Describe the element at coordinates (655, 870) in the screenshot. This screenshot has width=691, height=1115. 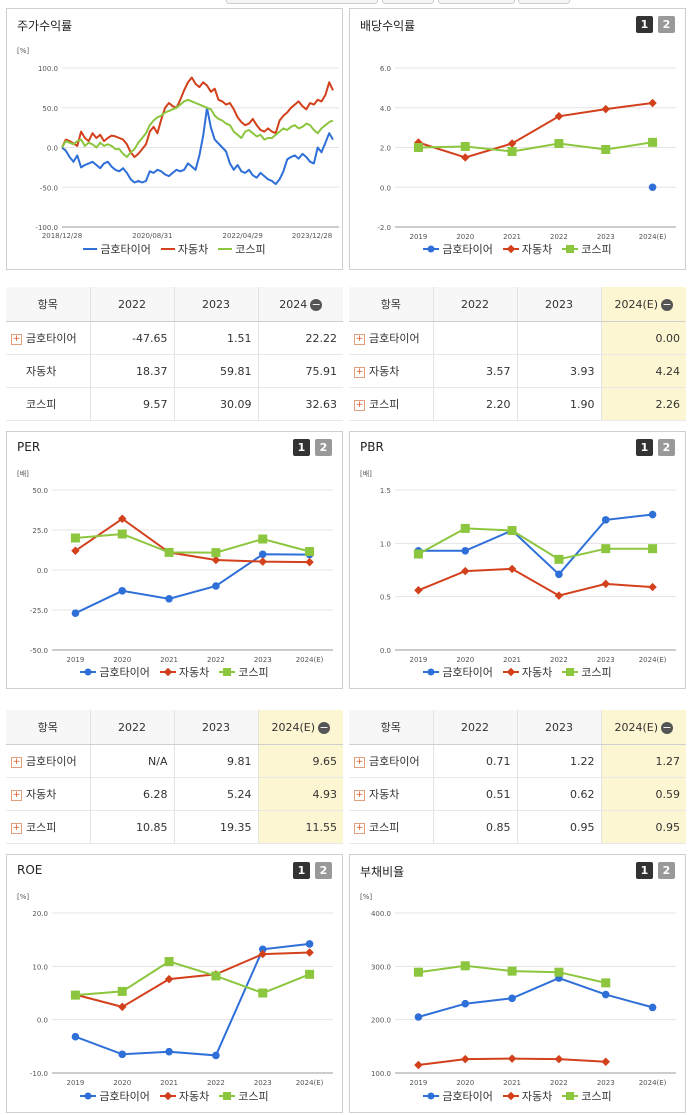
I see `pager: 1 2` at that location.